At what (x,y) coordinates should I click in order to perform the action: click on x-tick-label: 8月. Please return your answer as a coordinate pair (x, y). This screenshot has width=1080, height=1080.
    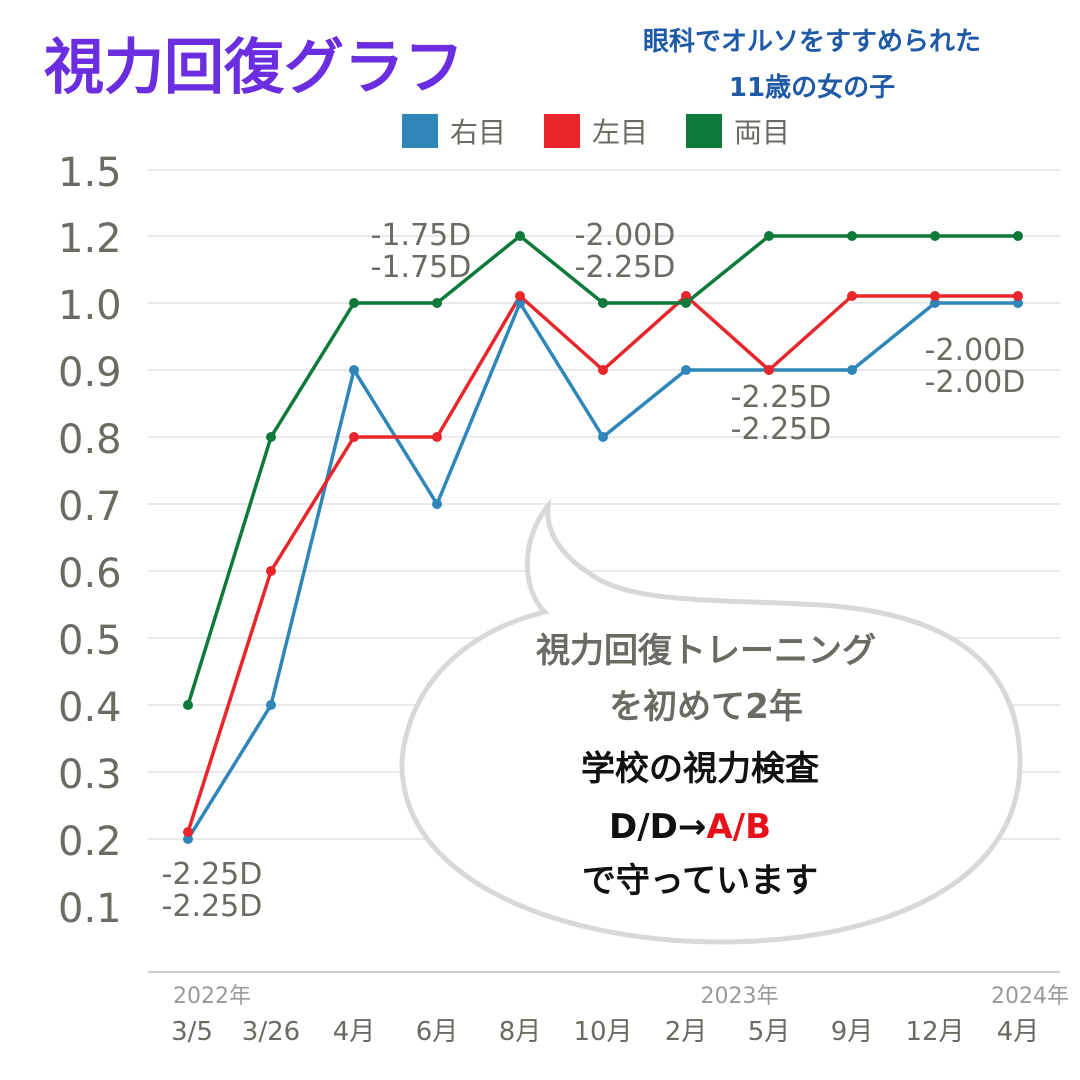
    Looking at the image, I should click on (520, 1032).